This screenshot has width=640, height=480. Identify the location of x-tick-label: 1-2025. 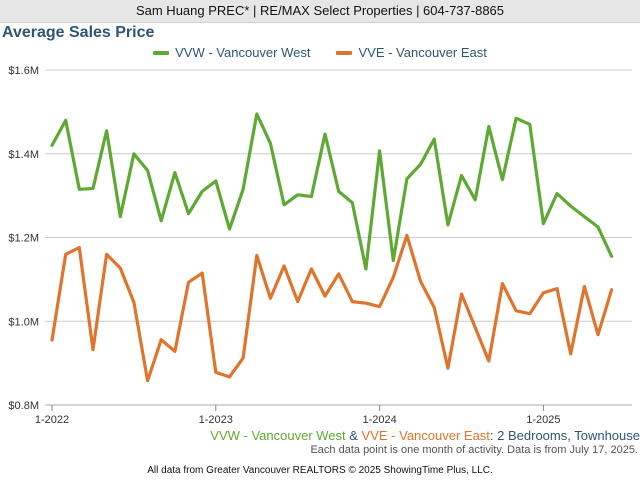
(543, 420).